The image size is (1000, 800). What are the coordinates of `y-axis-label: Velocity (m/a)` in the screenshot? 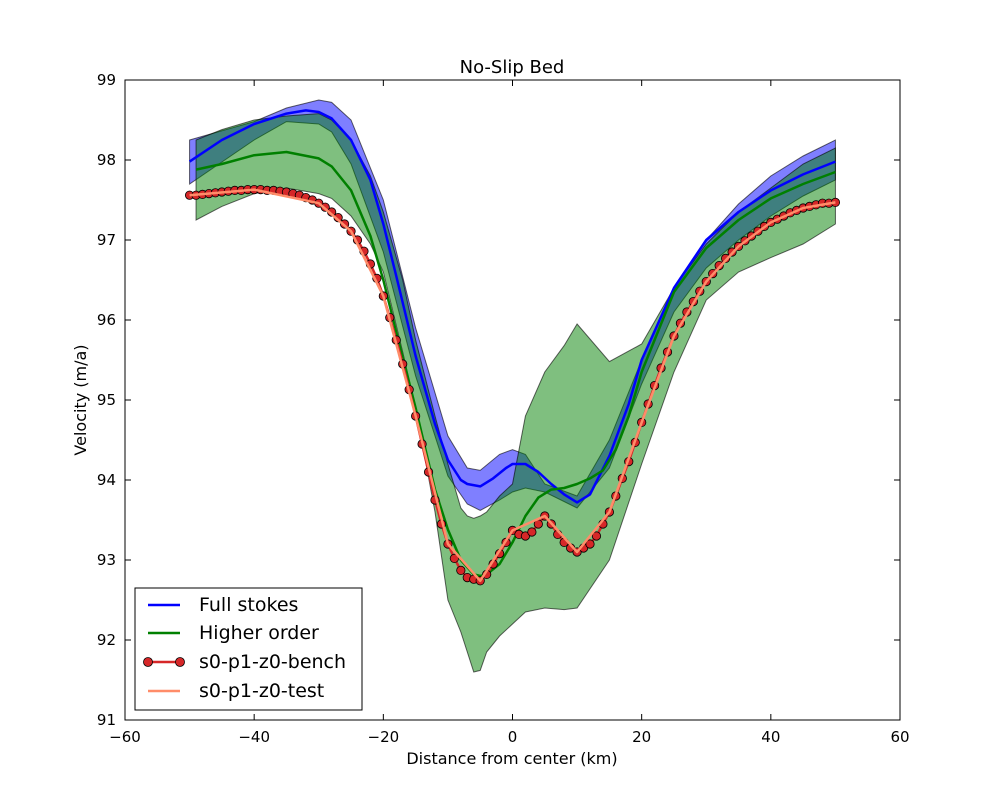 It's located at (80, 399).